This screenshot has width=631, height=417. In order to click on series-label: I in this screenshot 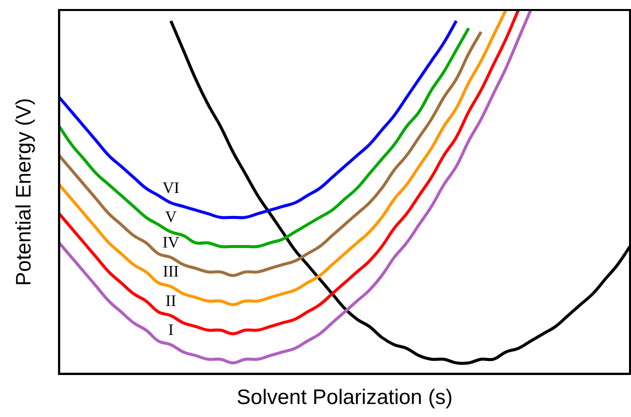, I will do `click(171, 330)`.